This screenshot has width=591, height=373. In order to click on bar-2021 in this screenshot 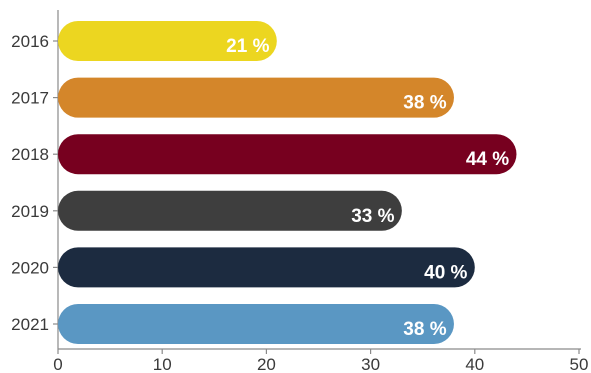, I will do `click(256, 324)`.